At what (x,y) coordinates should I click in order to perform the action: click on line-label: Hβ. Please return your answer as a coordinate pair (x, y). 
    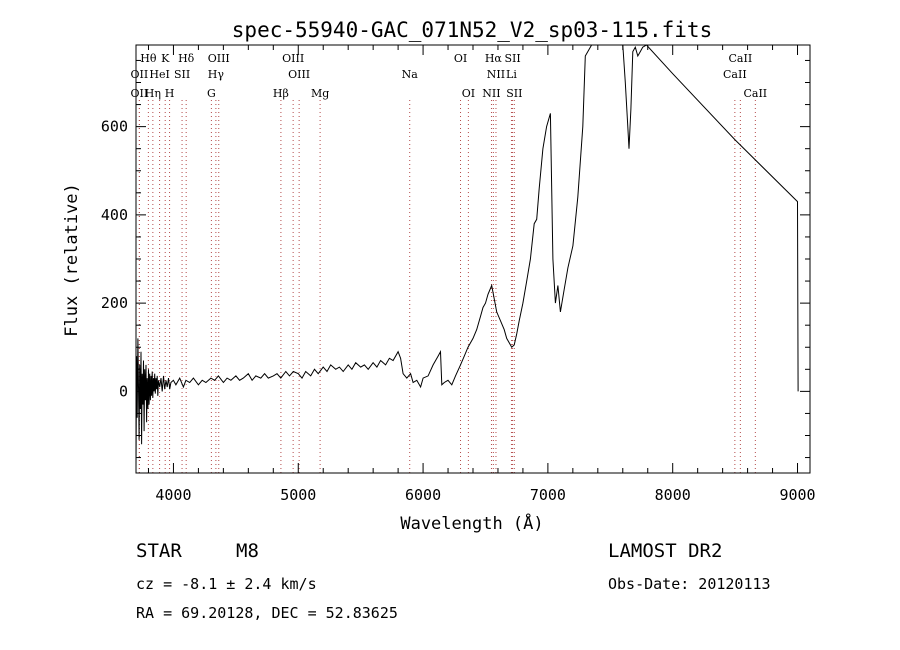
    Looking at the image, I should click on (281, 93).